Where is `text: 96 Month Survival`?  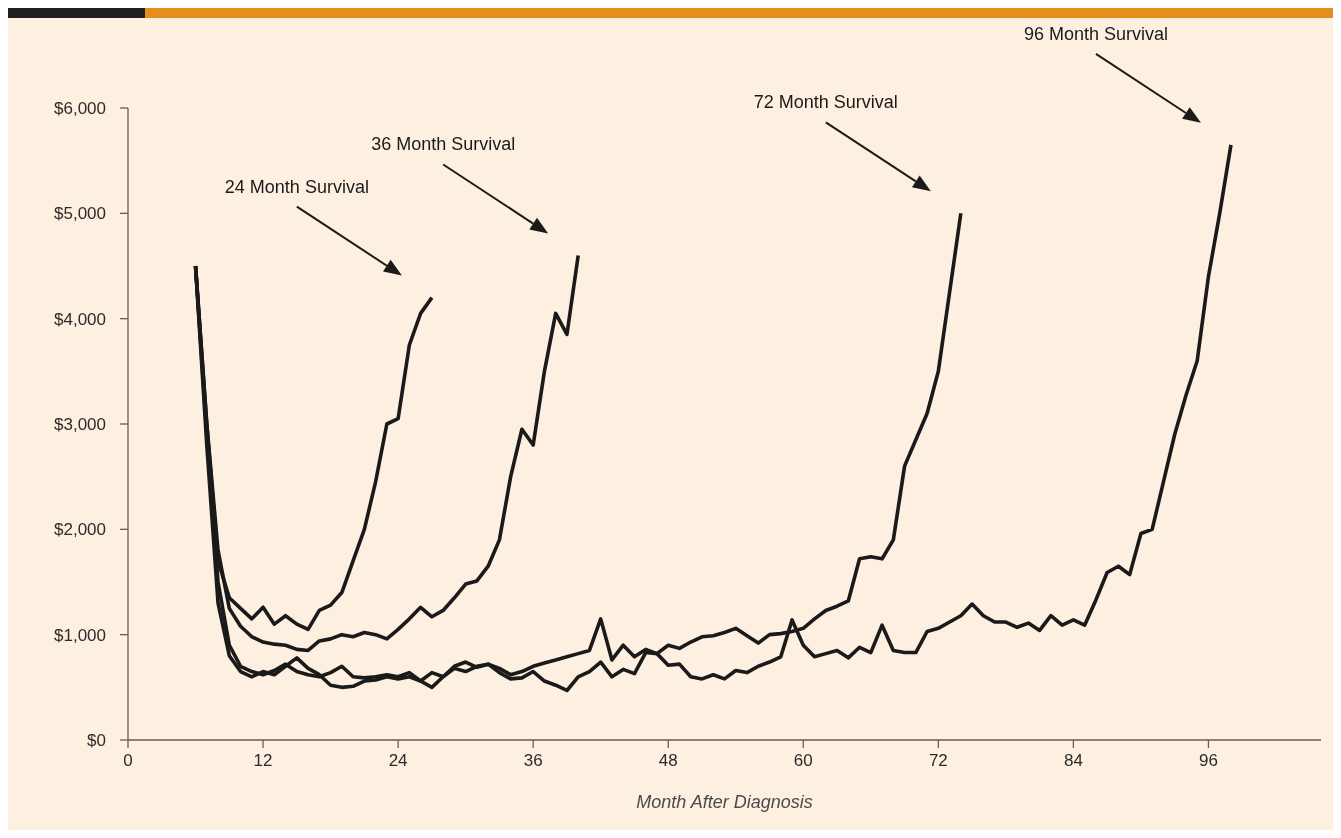 text: 96 Month Survival is located at coordinates (1095, 33).